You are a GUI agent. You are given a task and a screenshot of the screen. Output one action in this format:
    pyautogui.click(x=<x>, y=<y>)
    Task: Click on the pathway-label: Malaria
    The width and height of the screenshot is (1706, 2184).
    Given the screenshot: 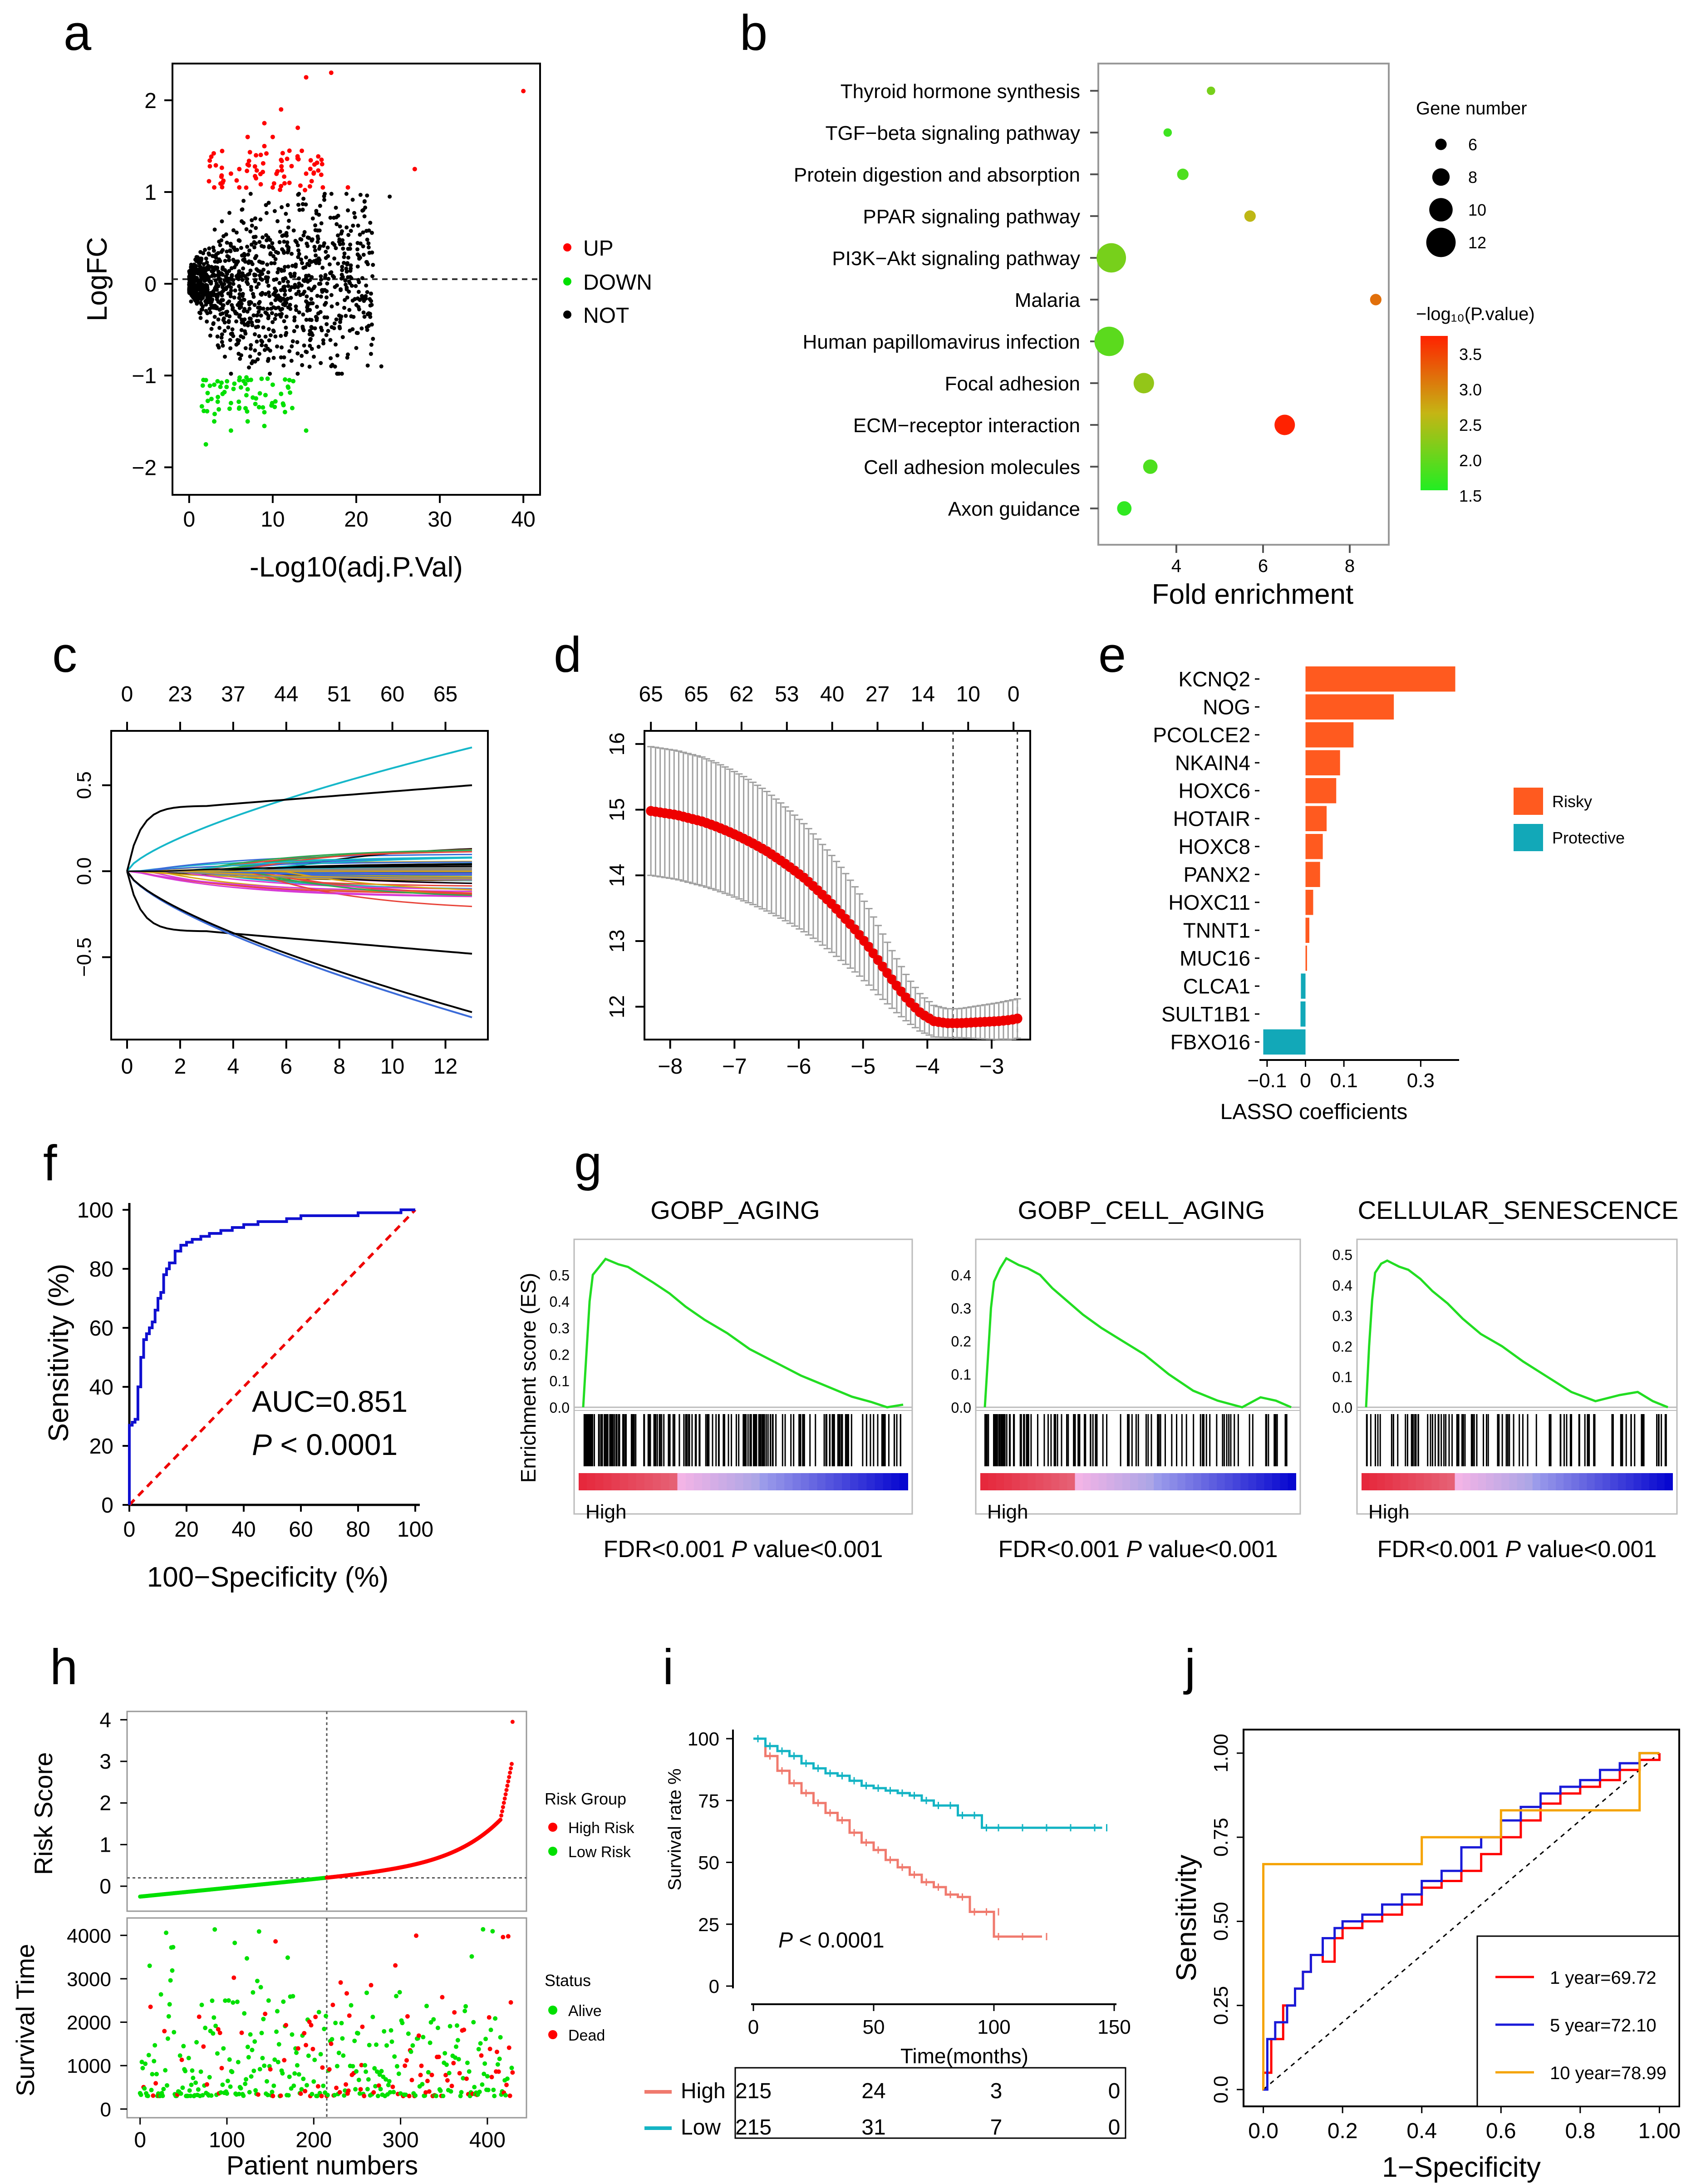 What is the action you would take?
    pyautogui.click(x=1048, y=300)
    